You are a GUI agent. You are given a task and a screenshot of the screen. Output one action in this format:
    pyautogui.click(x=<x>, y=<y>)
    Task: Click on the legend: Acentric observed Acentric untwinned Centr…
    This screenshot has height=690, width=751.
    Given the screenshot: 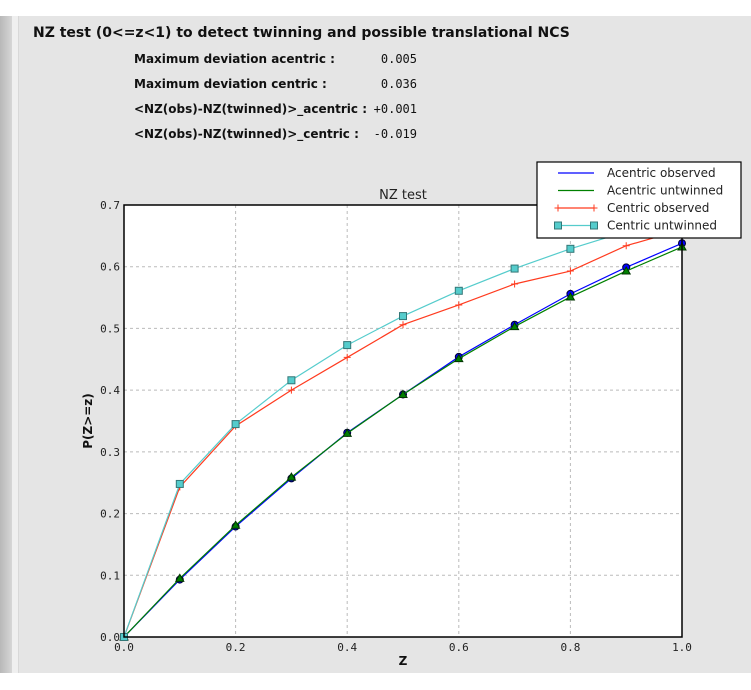 What is the action you would take?
    pyautogui.click(x=639, y=200)
    